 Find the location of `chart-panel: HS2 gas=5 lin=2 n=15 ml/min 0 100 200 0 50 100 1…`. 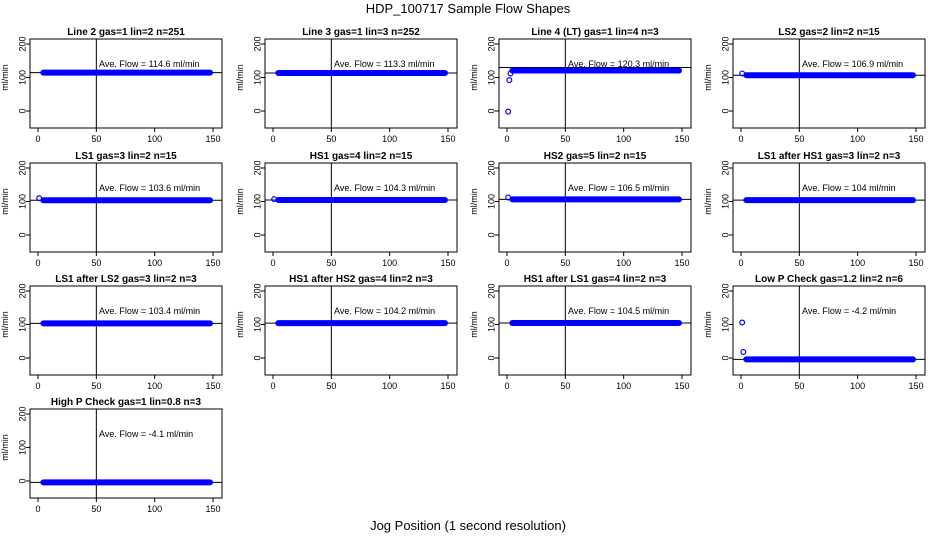

chart-panel: HS2 gas=5 lin=2 n=15 ml/min 0 100 200 0 50 100 1… is located at coordinates (580, 209).